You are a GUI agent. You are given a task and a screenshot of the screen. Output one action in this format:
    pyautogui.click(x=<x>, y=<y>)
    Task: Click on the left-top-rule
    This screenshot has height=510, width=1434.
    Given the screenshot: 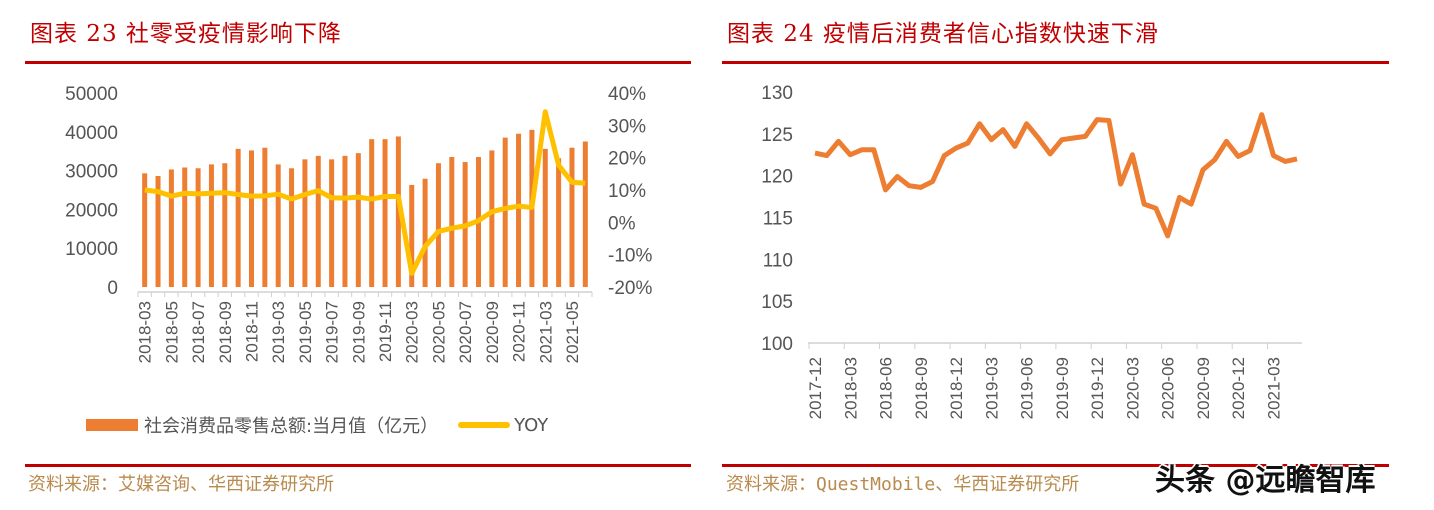 What is the action you would take?
    pyautogui.click(x=358, y=62)
    